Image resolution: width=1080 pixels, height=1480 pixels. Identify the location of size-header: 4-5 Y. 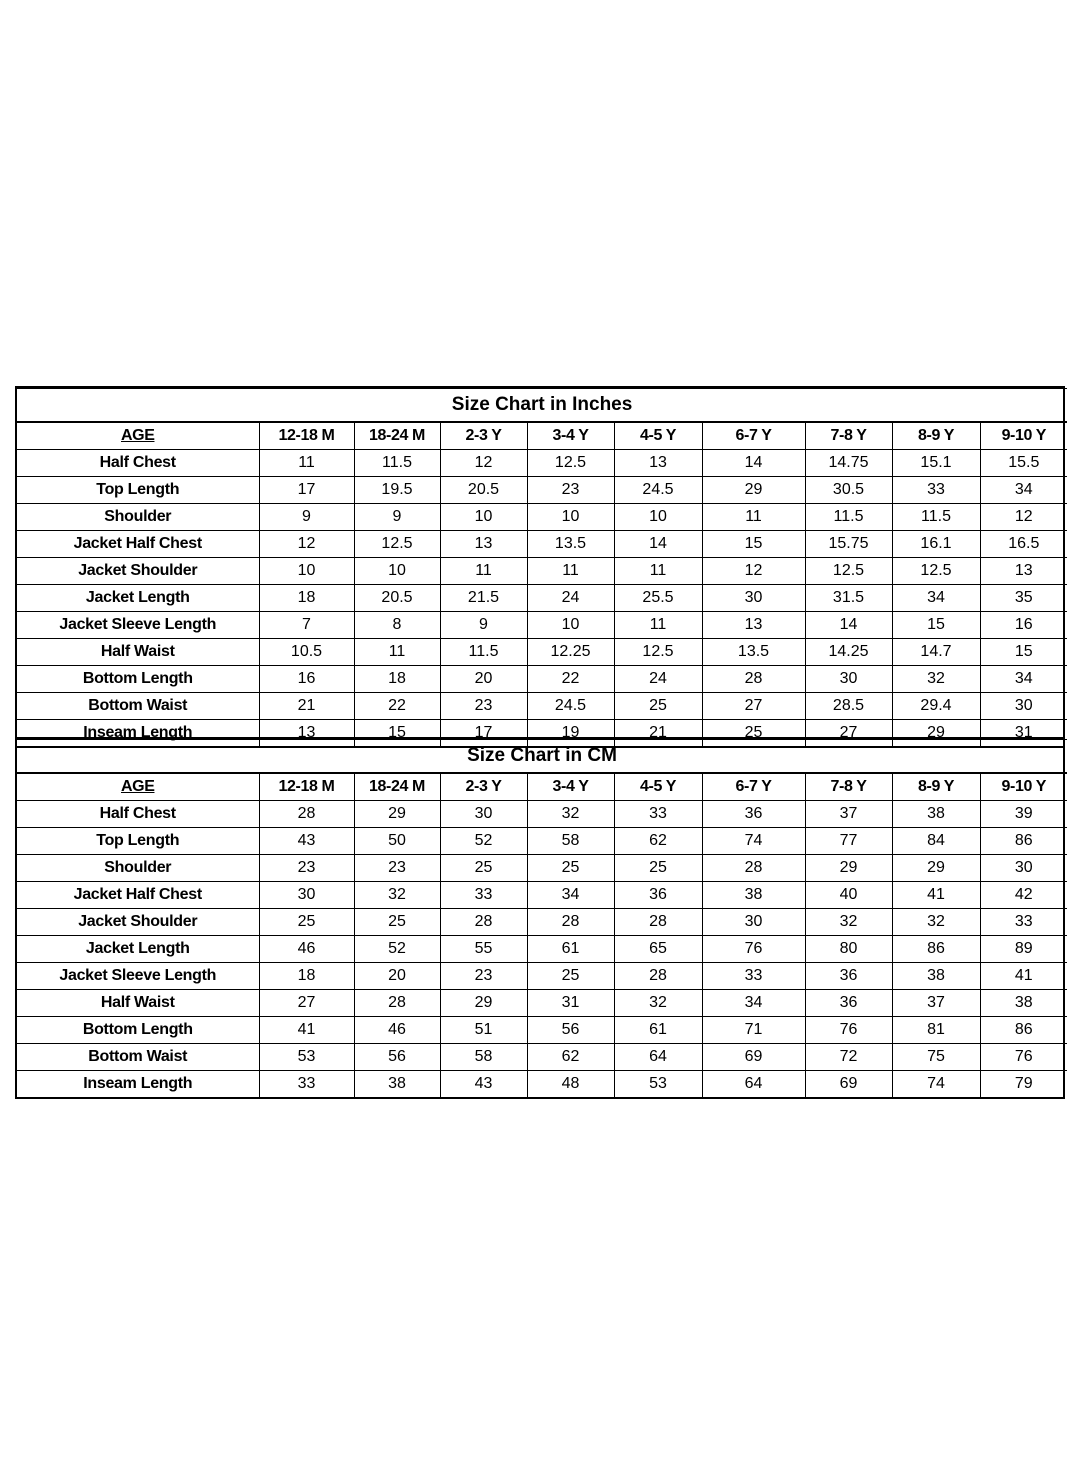
(658, 435).